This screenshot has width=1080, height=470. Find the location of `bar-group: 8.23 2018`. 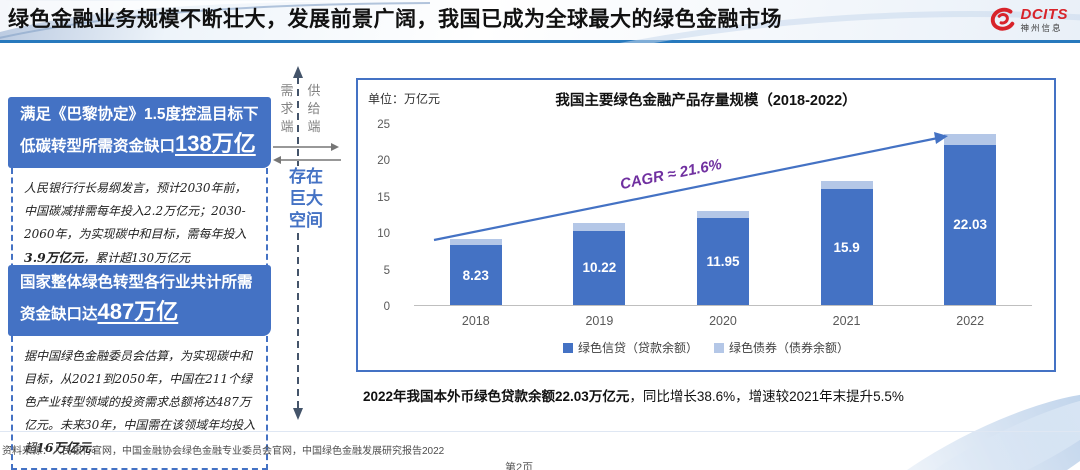

bar-group: 8.23 2018 is located at coordinates (475, 283).